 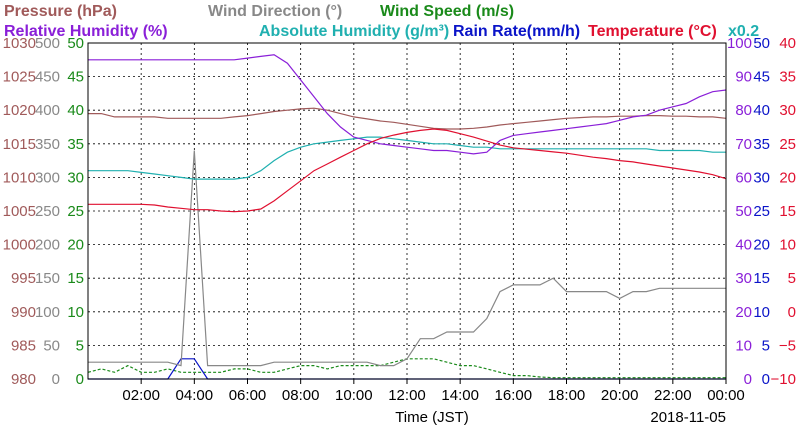 I want to click on tick-label-rain: 0, so click(x=766, y=379).